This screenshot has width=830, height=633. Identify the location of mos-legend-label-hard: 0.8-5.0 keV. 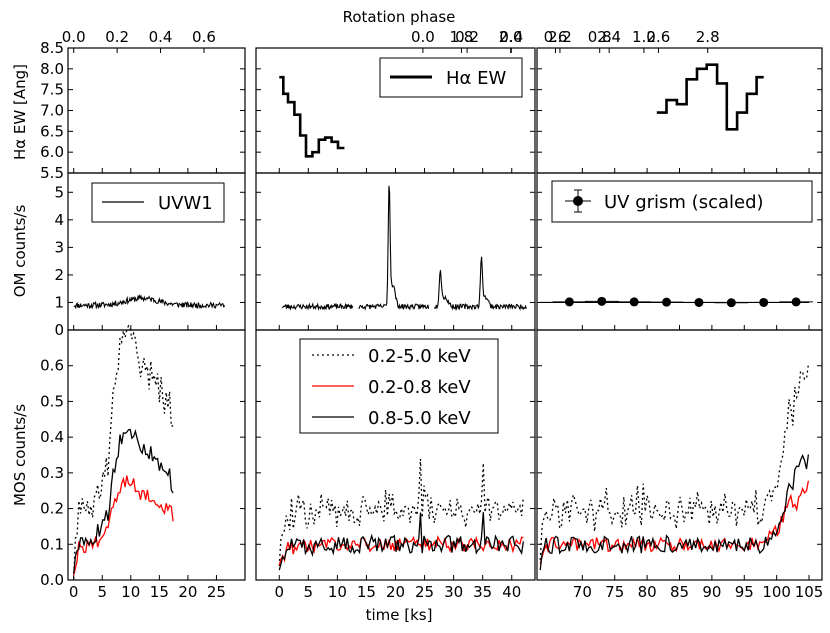
(419, 418).